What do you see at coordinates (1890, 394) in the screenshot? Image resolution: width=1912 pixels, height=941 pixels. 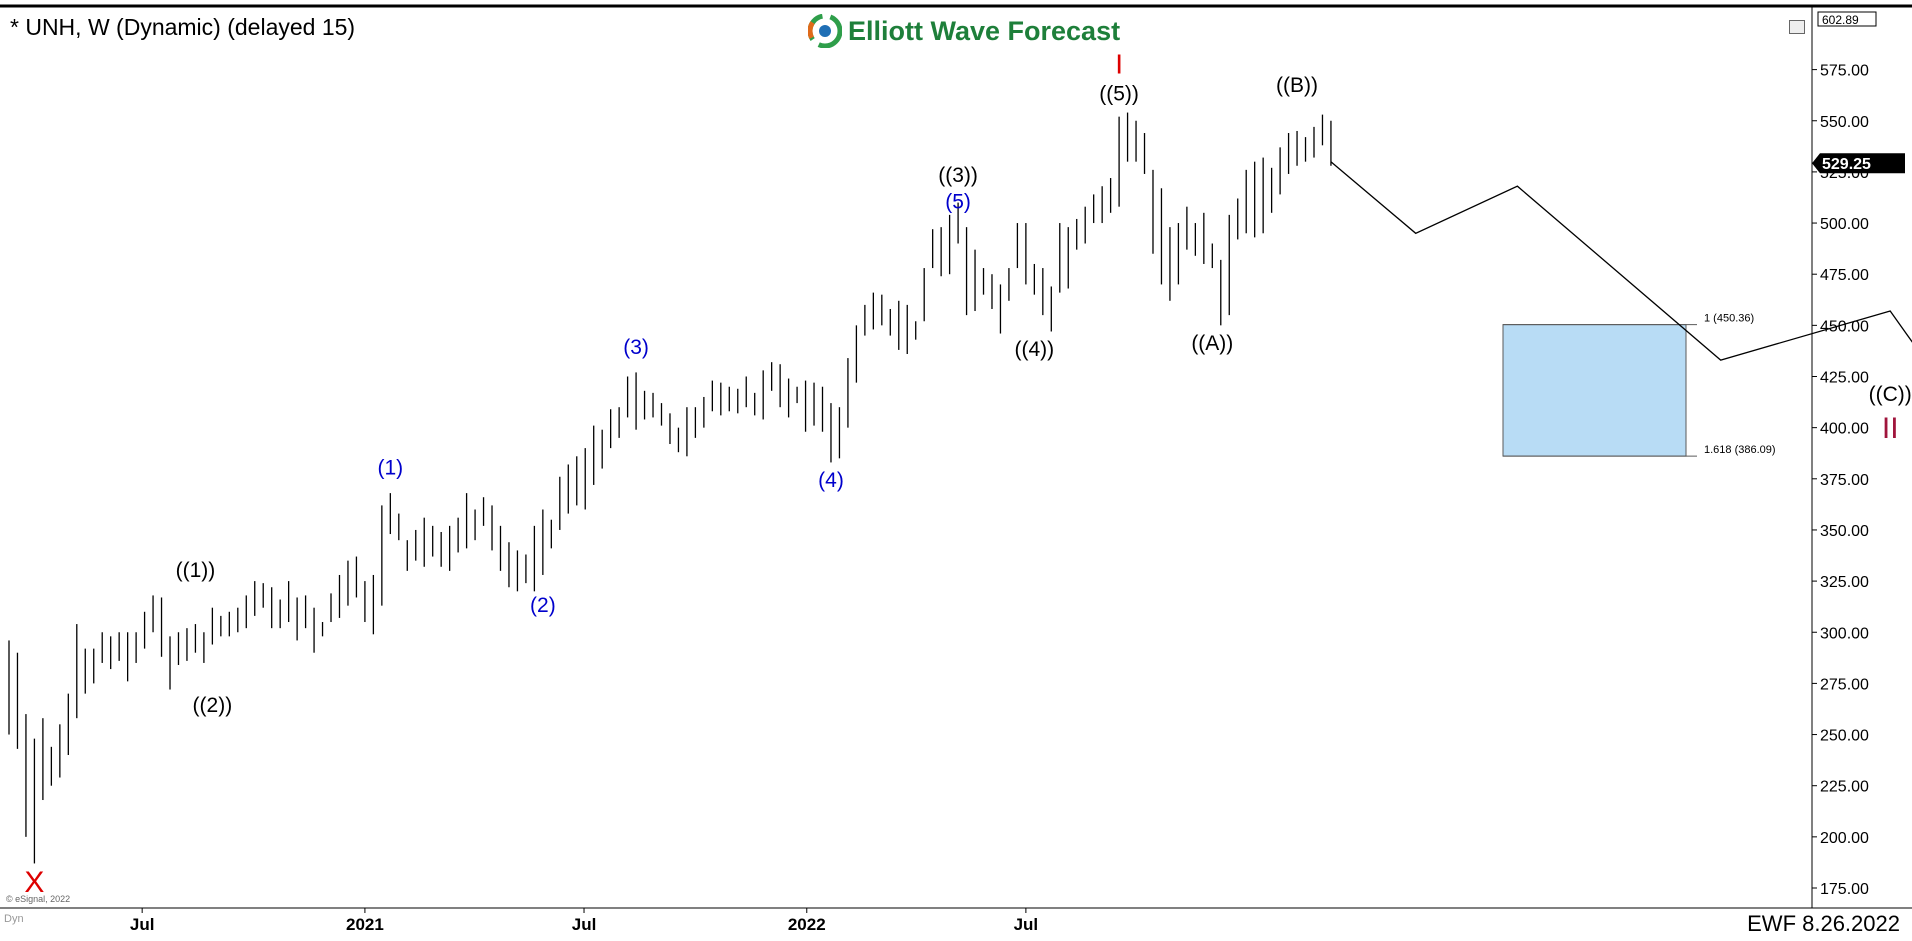 I see `target-wave-label: ((C))` at bounding box center [1890, 394].